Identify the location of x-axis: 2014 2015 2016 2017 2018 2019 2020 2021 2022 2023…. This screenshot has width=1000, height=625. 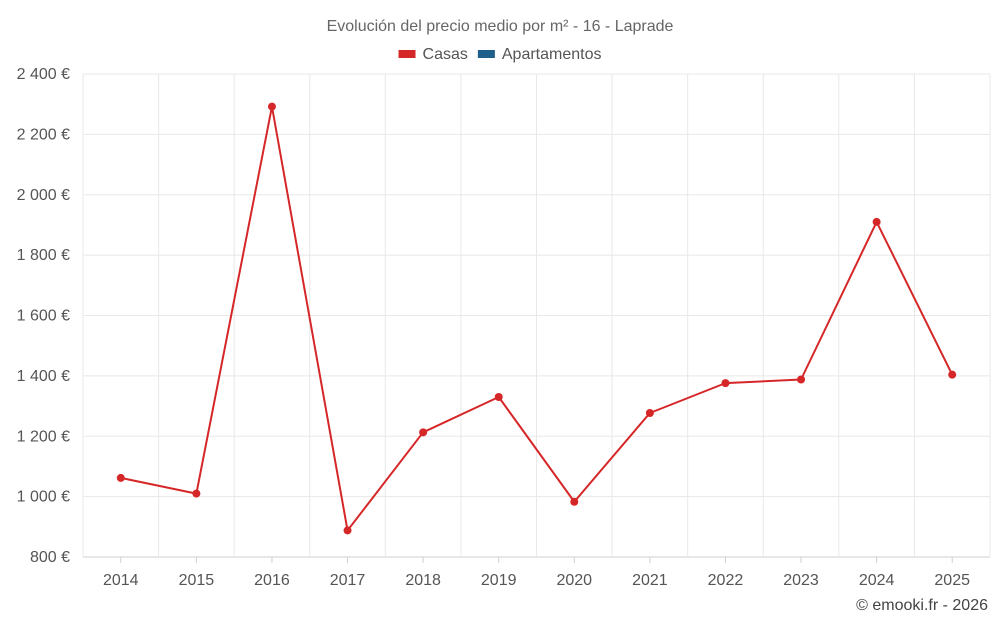
(536, 573).